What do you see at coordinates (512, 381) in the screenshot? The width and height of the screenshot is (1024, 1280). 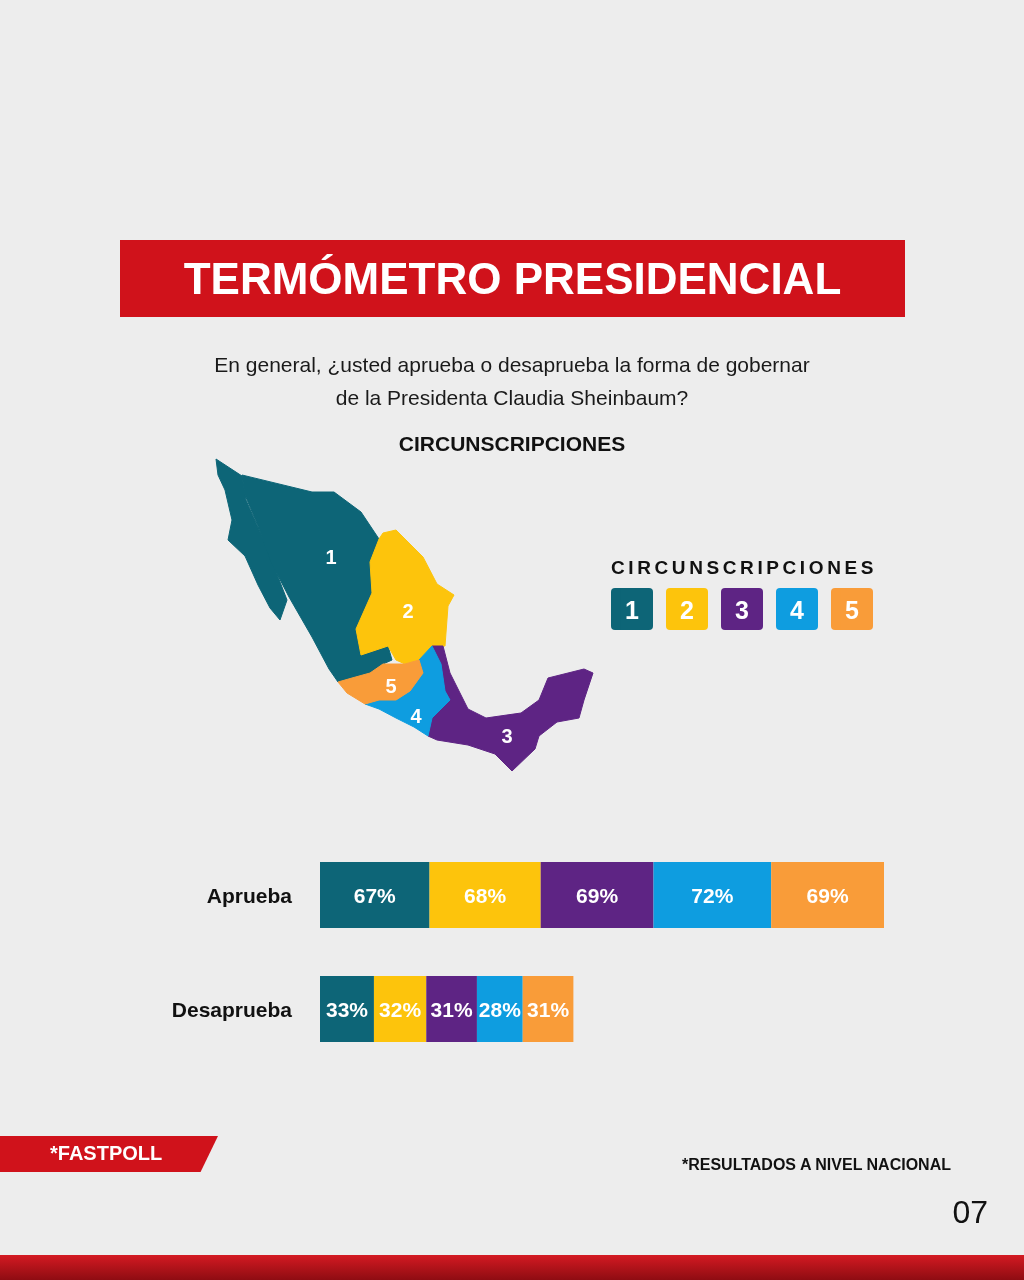 I see `chart-subtitle: En general, ¿usted aprueba o desaprueba la forma de gobernar de la Presidenta Claudia Sheinbaum?` at bounding box center [512, 381].